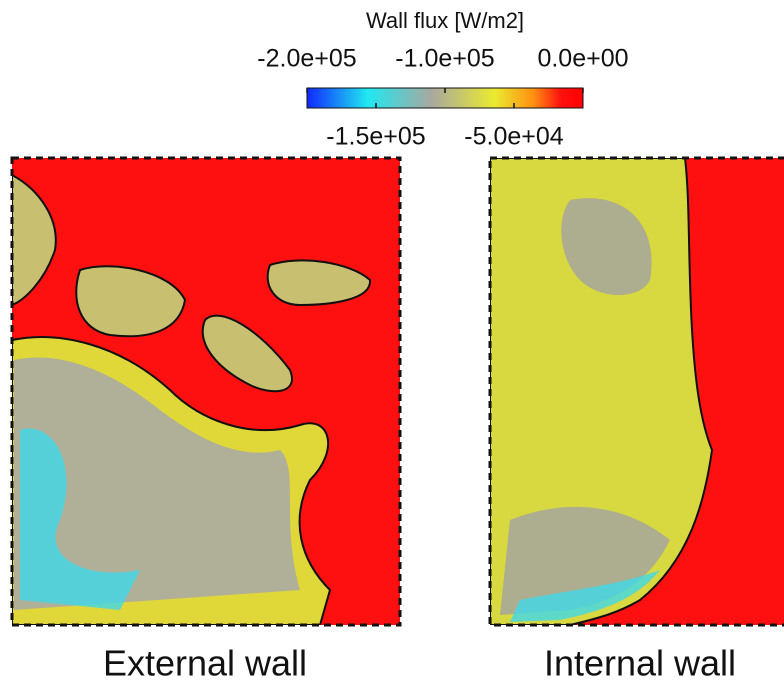 Image resolution: width=784 pixels, height=688 pixels. What do you see at coordinates (375, 137) in the screenshot?
I see `colorbar-tick-label: -1.5e+05` at bounding box center [375, 137].